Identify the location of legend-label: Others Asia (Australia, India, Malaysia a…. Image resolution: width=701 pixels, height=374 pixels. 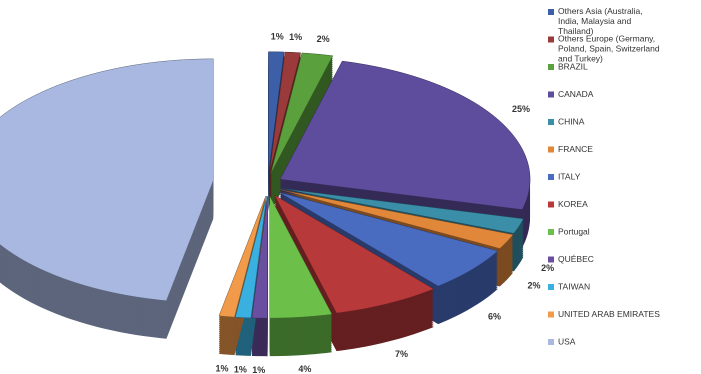
(600, 21).